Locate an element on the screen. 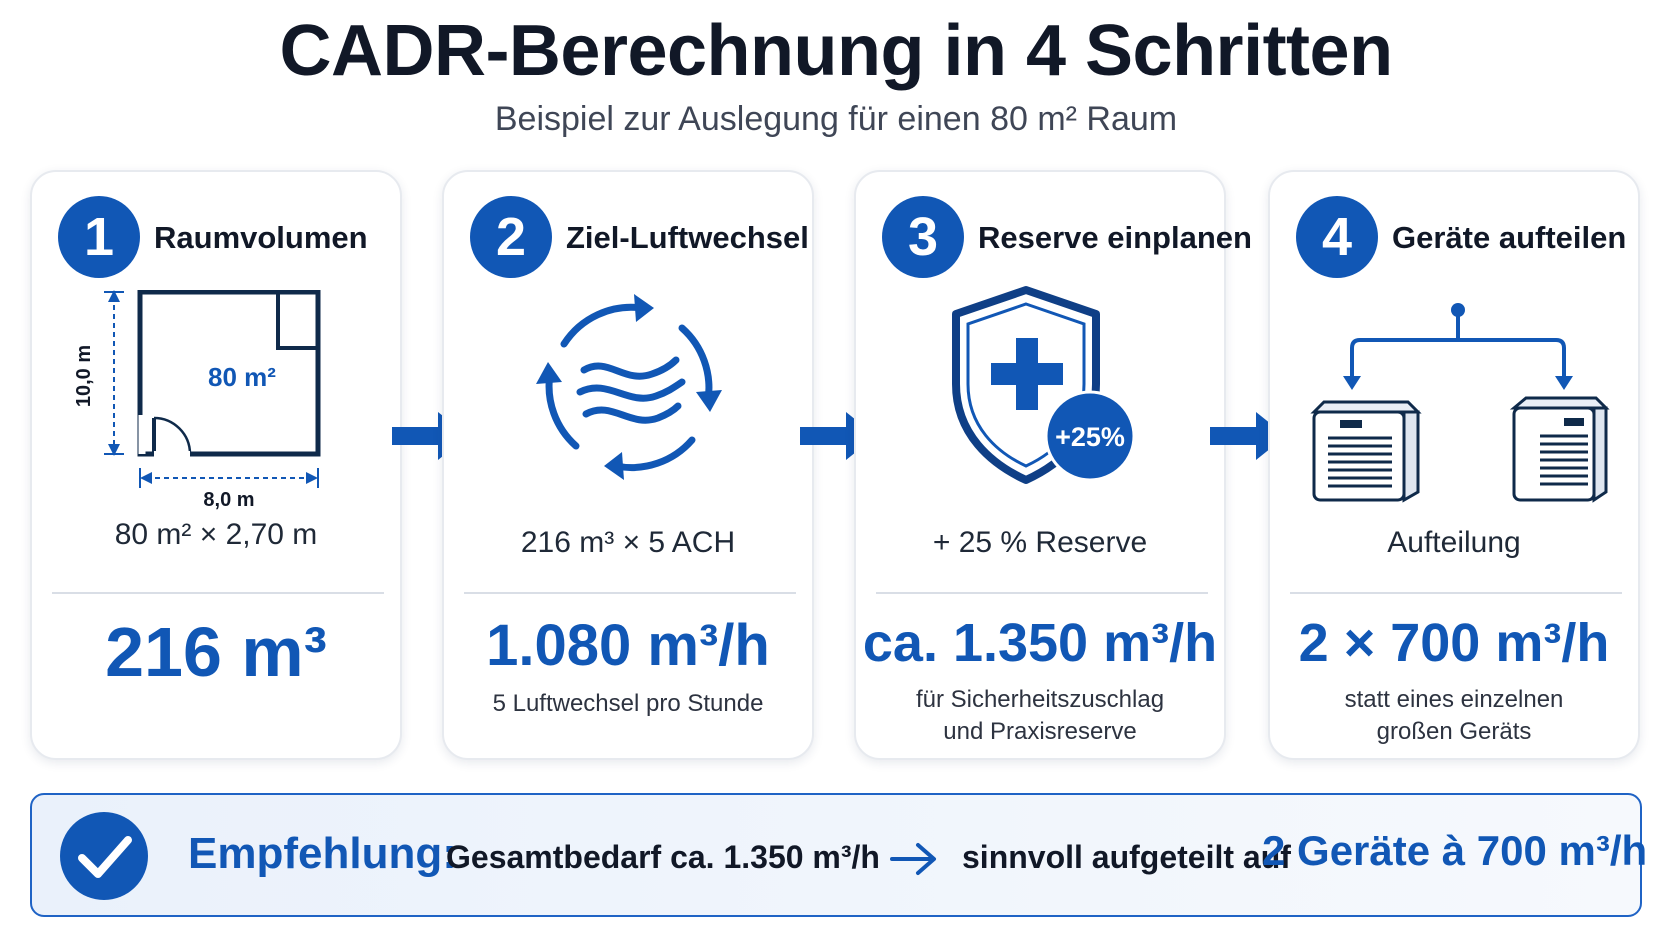  step-formula: + 25 % Reserve is located at coordinates (1040, 542).